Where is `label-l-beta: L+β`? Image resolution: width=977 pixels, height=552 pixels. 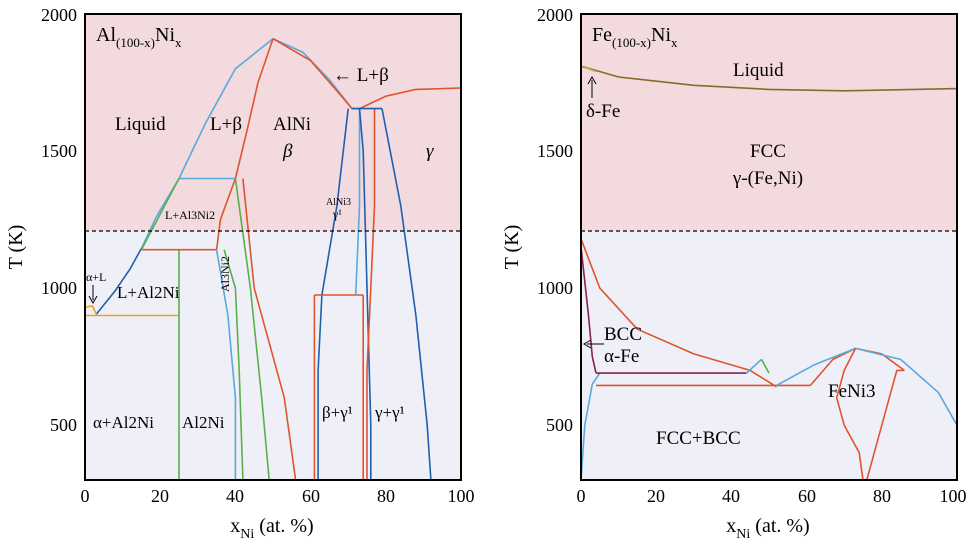 label-l-beta: L+β is located at coordinates (226, 124).